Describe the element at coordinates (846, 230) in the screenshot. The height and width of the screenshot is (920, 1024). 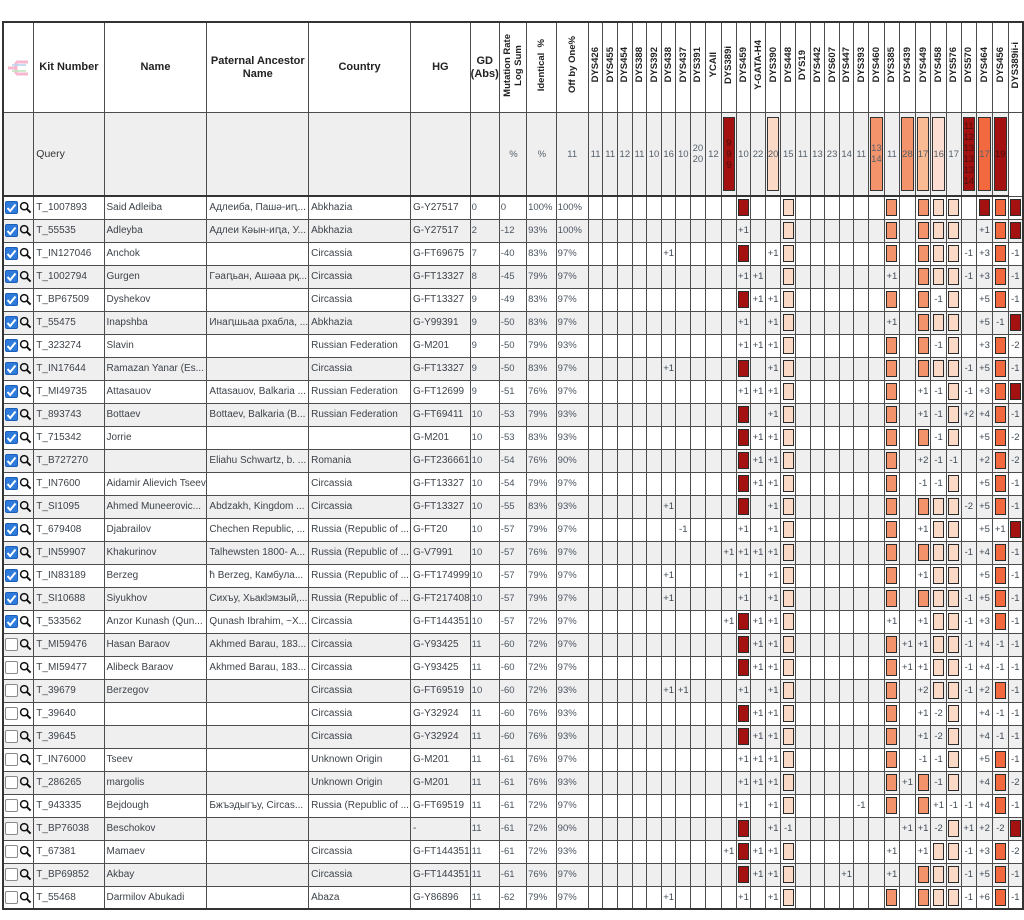
I see `marker-cell-dys447` at that location.